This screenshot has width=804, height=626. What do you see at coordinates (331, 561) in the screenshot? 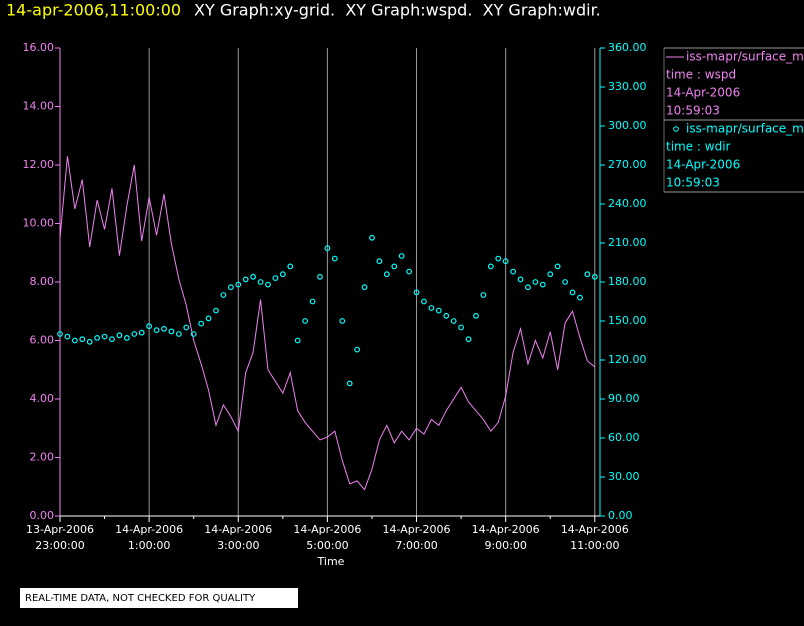
I see `x-axis-title: Time` at bounding box center [331, 561].